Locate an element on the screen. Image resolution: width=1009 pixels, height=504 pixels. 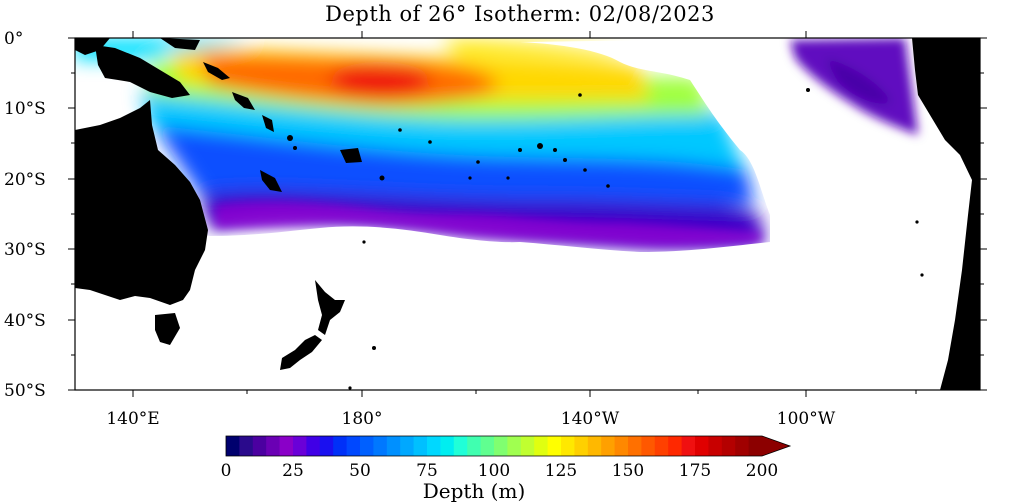
colorbar-label-200: 200 is located at coordinates (762, 471).